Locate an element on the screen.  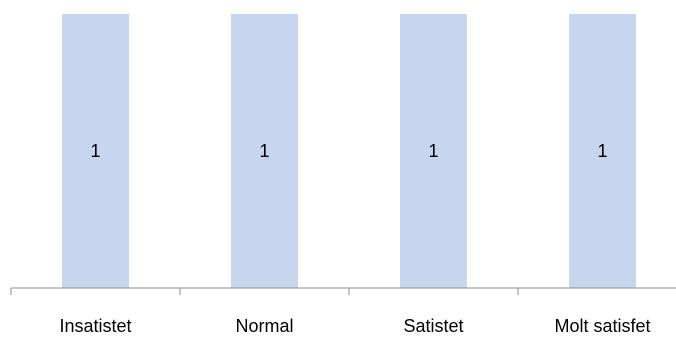
x-axis is located at coordinates (343, 291).